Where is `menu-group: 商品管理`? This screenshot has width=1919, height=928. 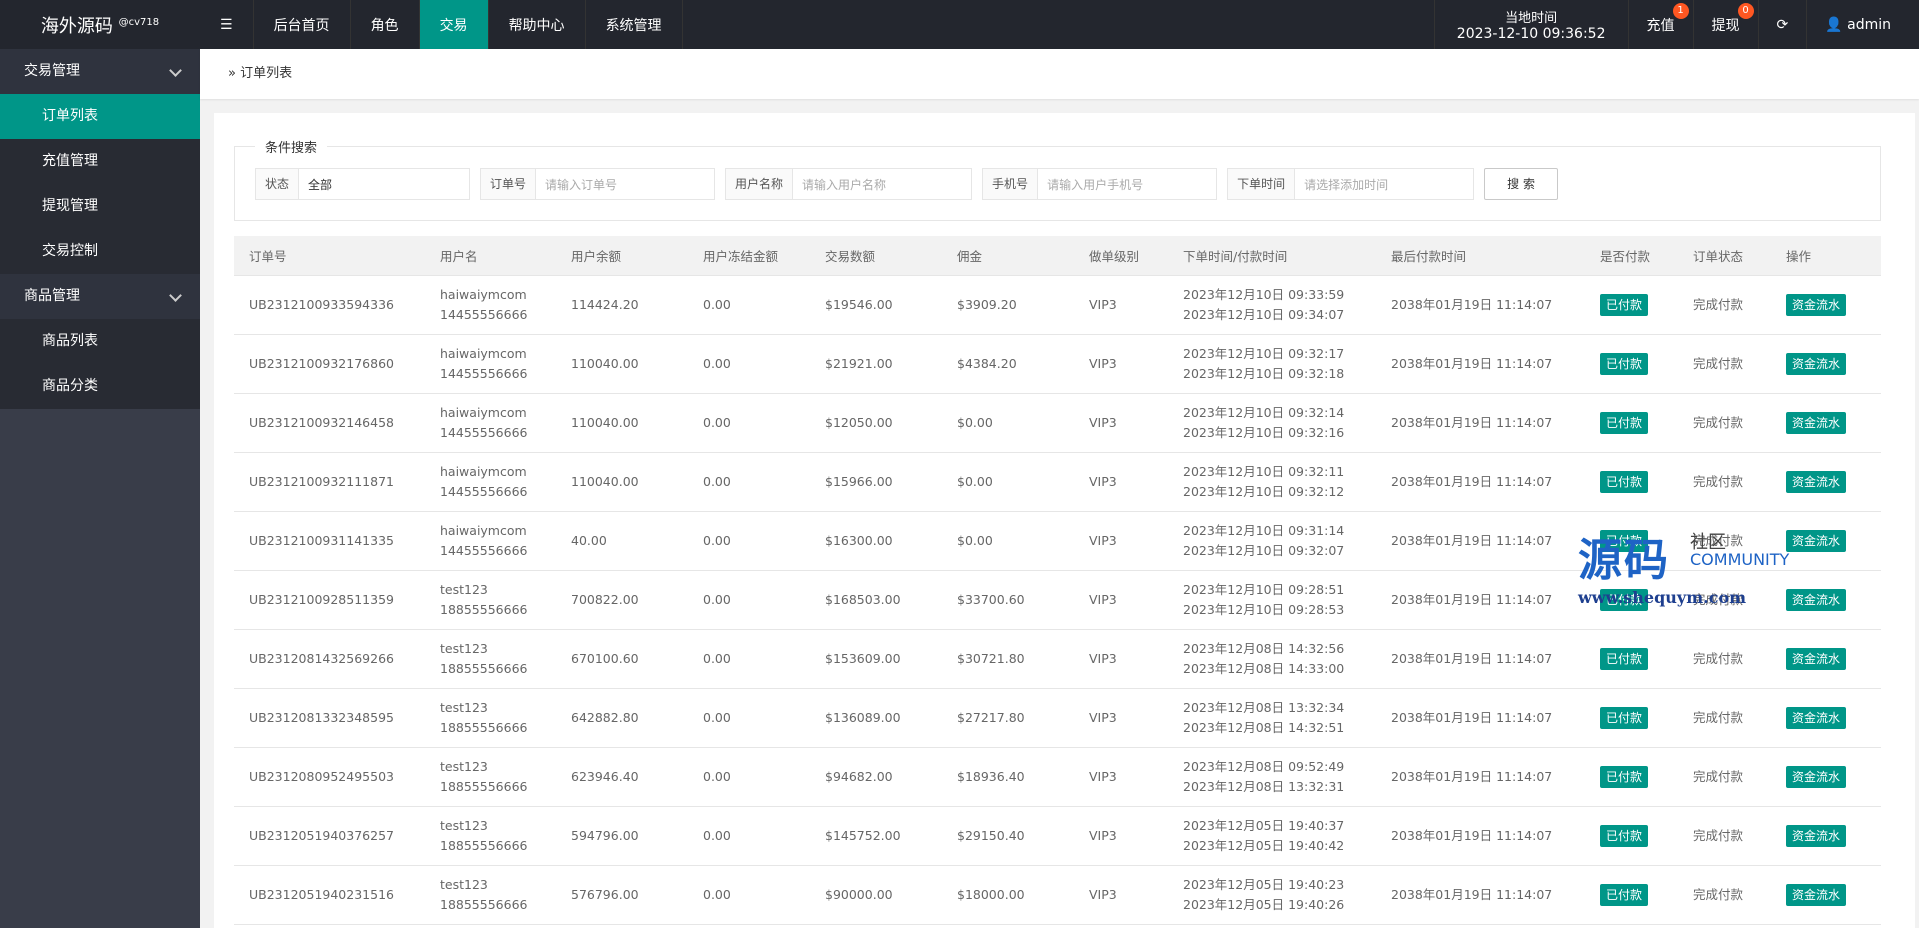 menu-group: 商品管理 is located at coordinates (100, 296).